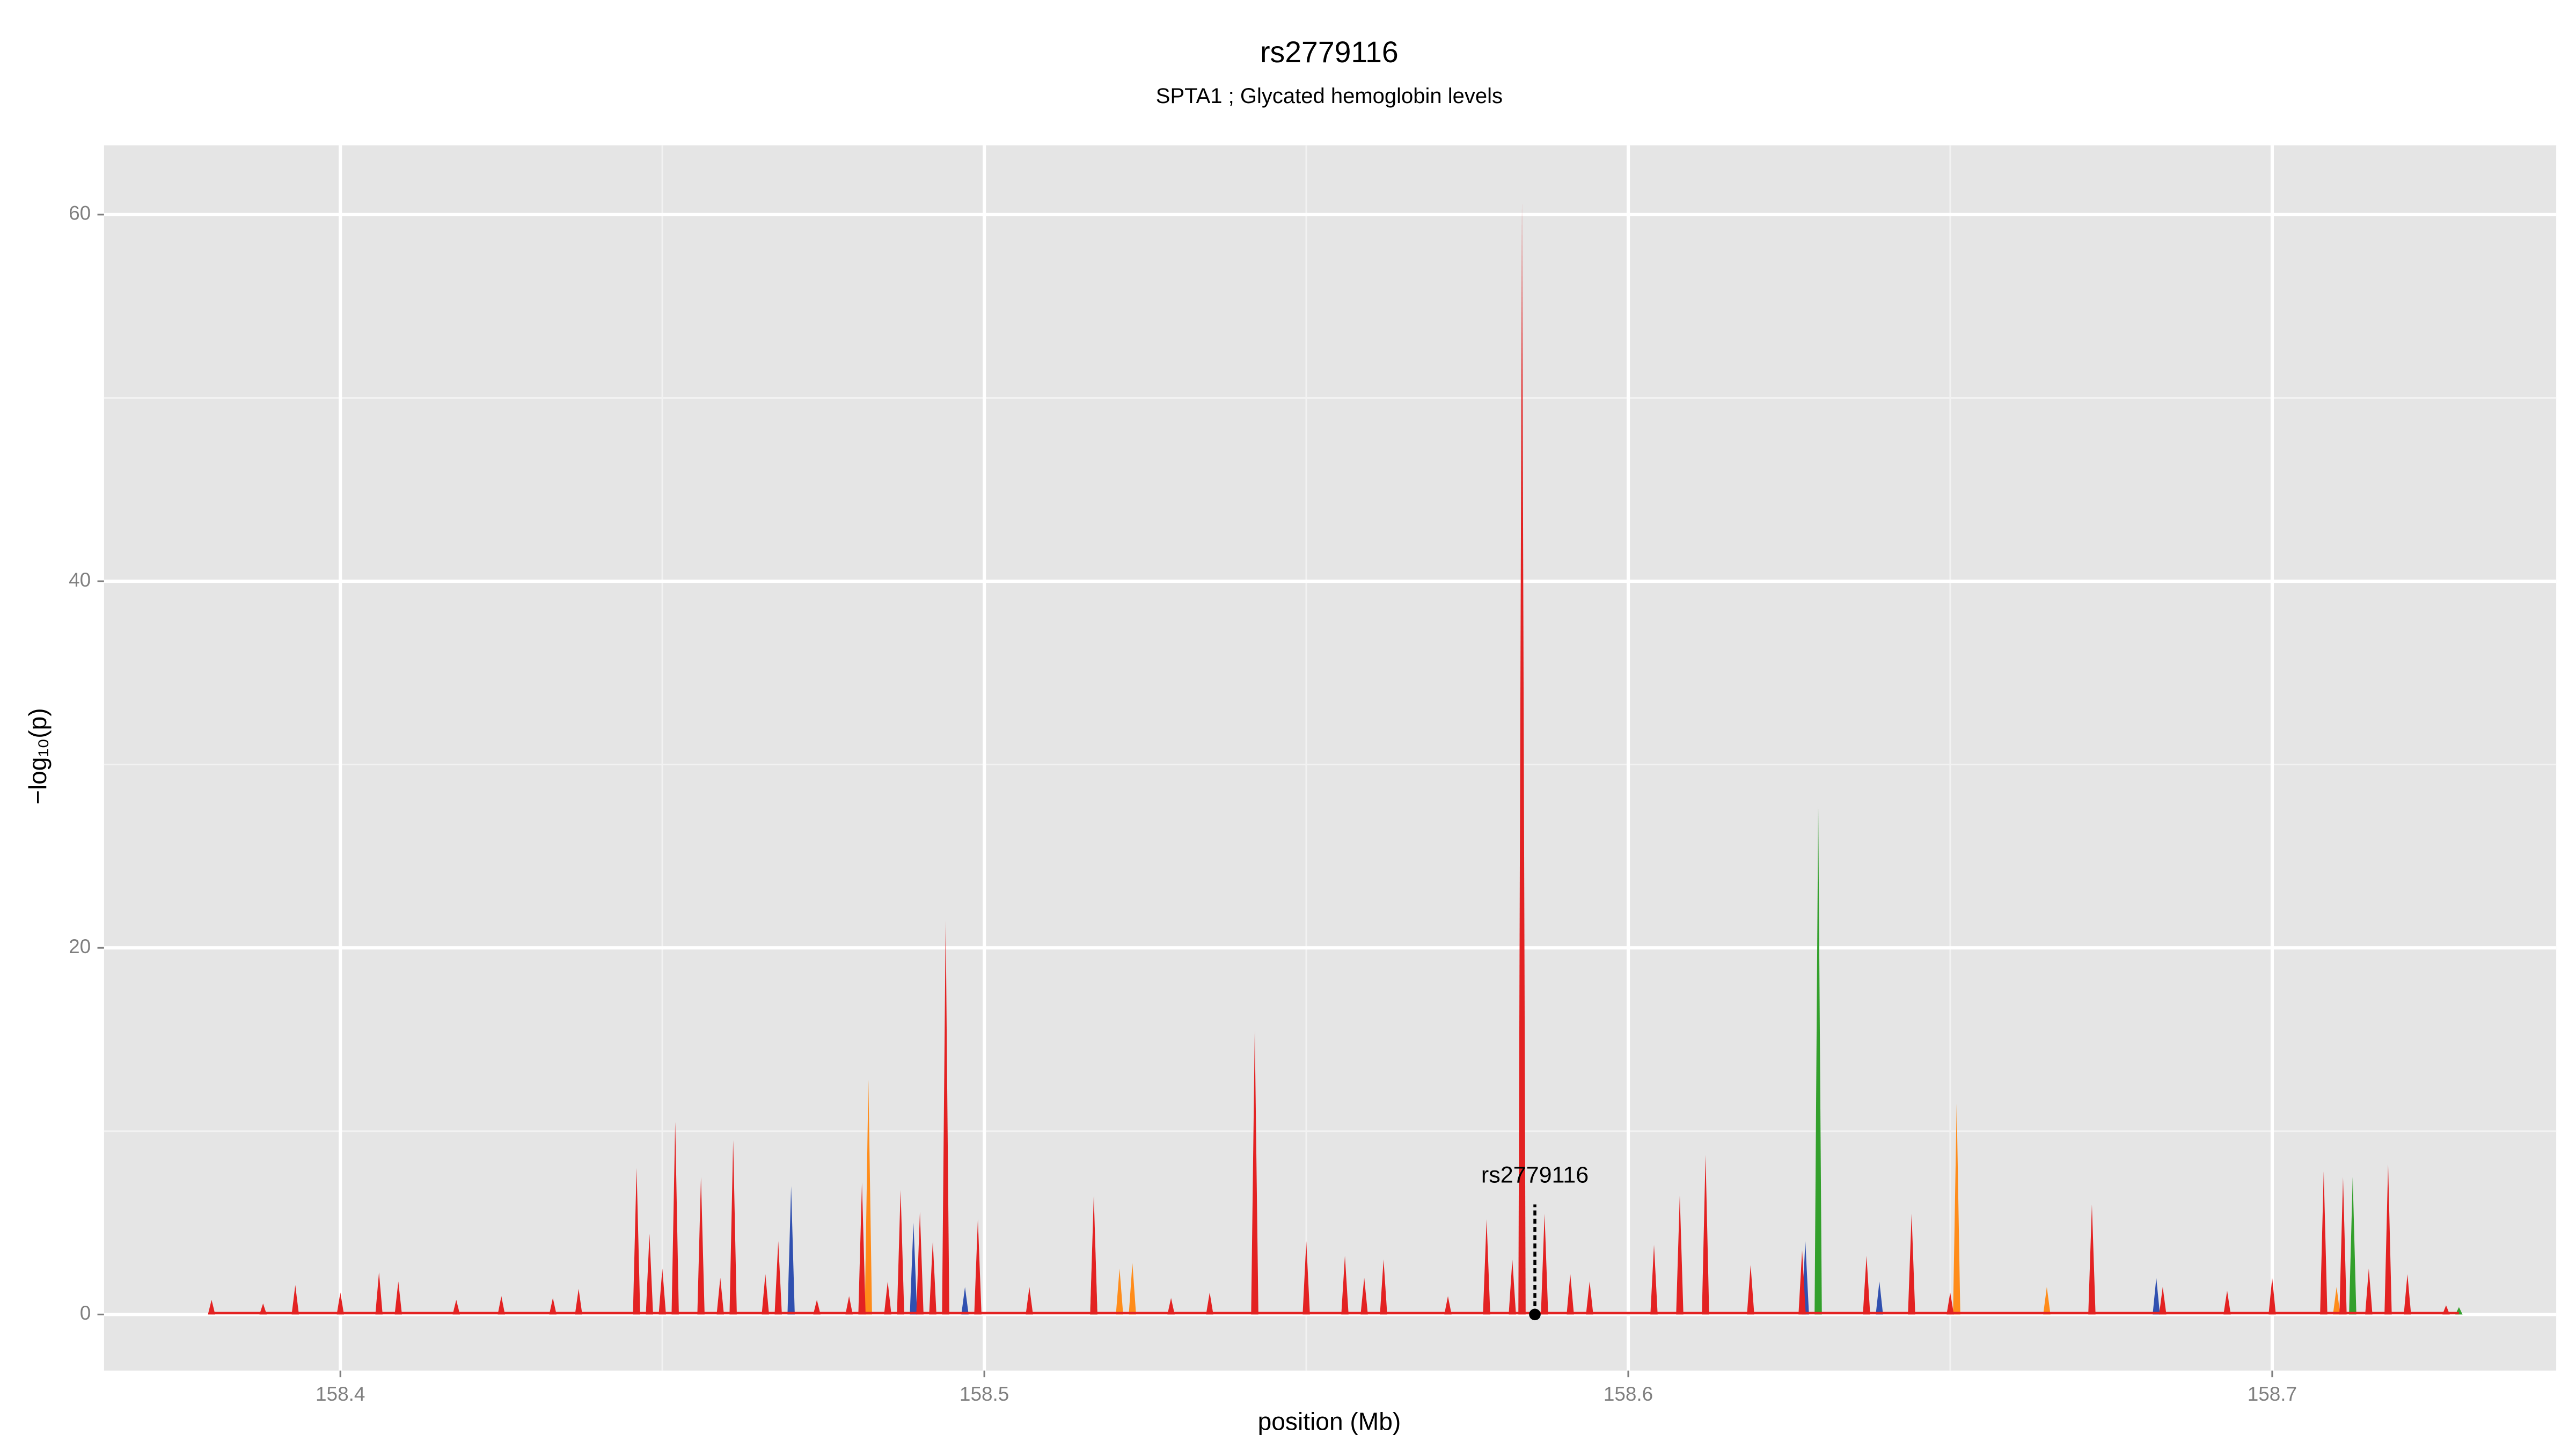 The width and height of the screenshot is (2576, 1449). What do you see at coordinates (1535, 1314) in the screenshot?
I see `annotation-dot` at bounding box center [1535, 1314].